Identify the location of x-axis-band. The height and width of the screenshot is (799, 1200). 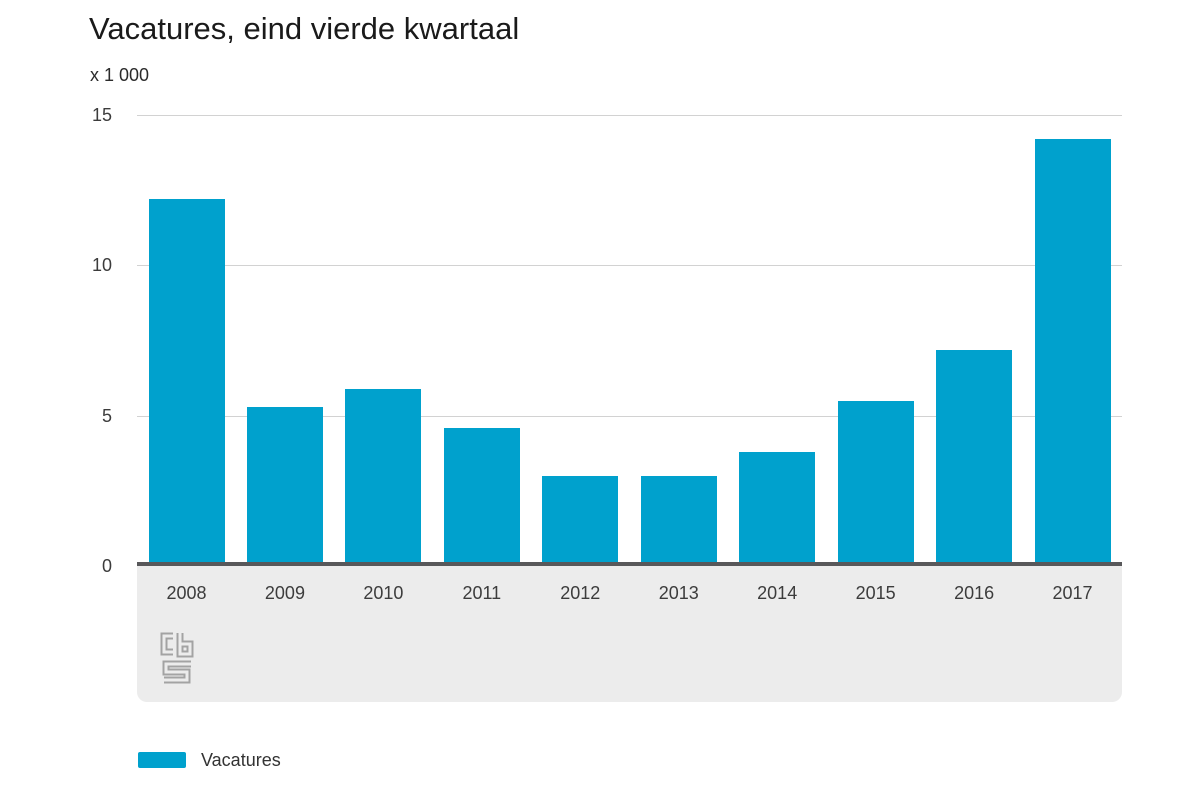
(629, 634).